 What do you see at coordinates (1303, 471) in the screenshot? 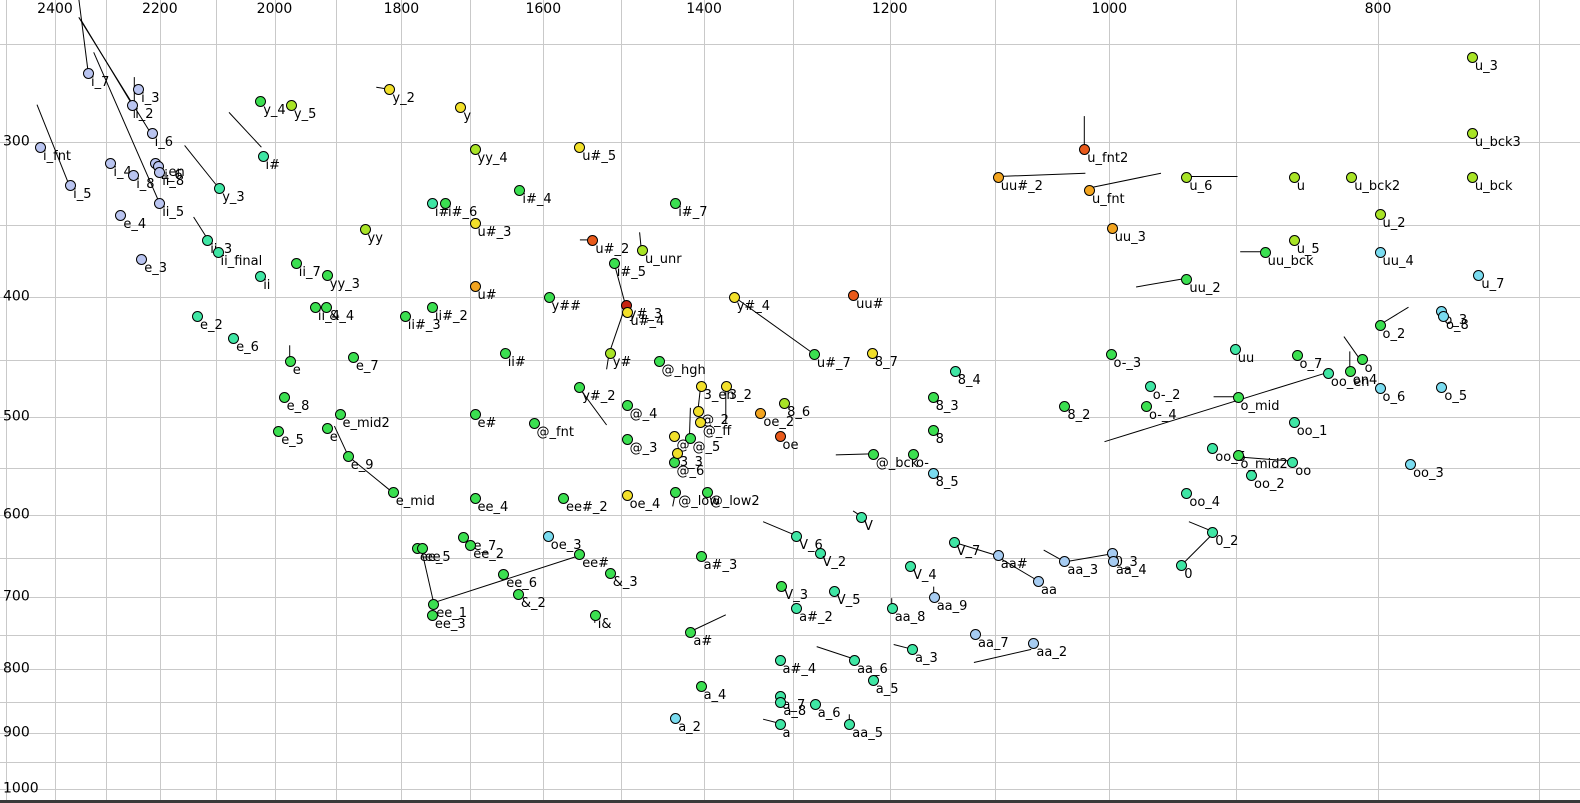
I see `point-label: oo` at bounding box center [1303, 471].